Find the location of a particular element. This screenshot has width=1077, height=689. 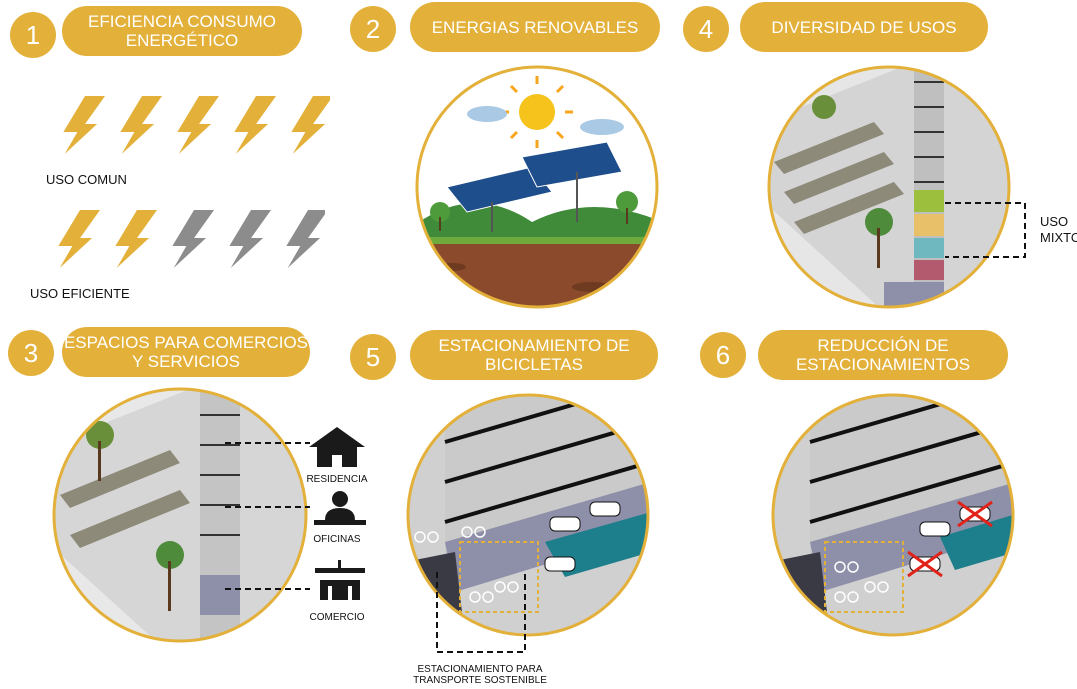

section-6-number: 6 is located at coordinates (723, 355).